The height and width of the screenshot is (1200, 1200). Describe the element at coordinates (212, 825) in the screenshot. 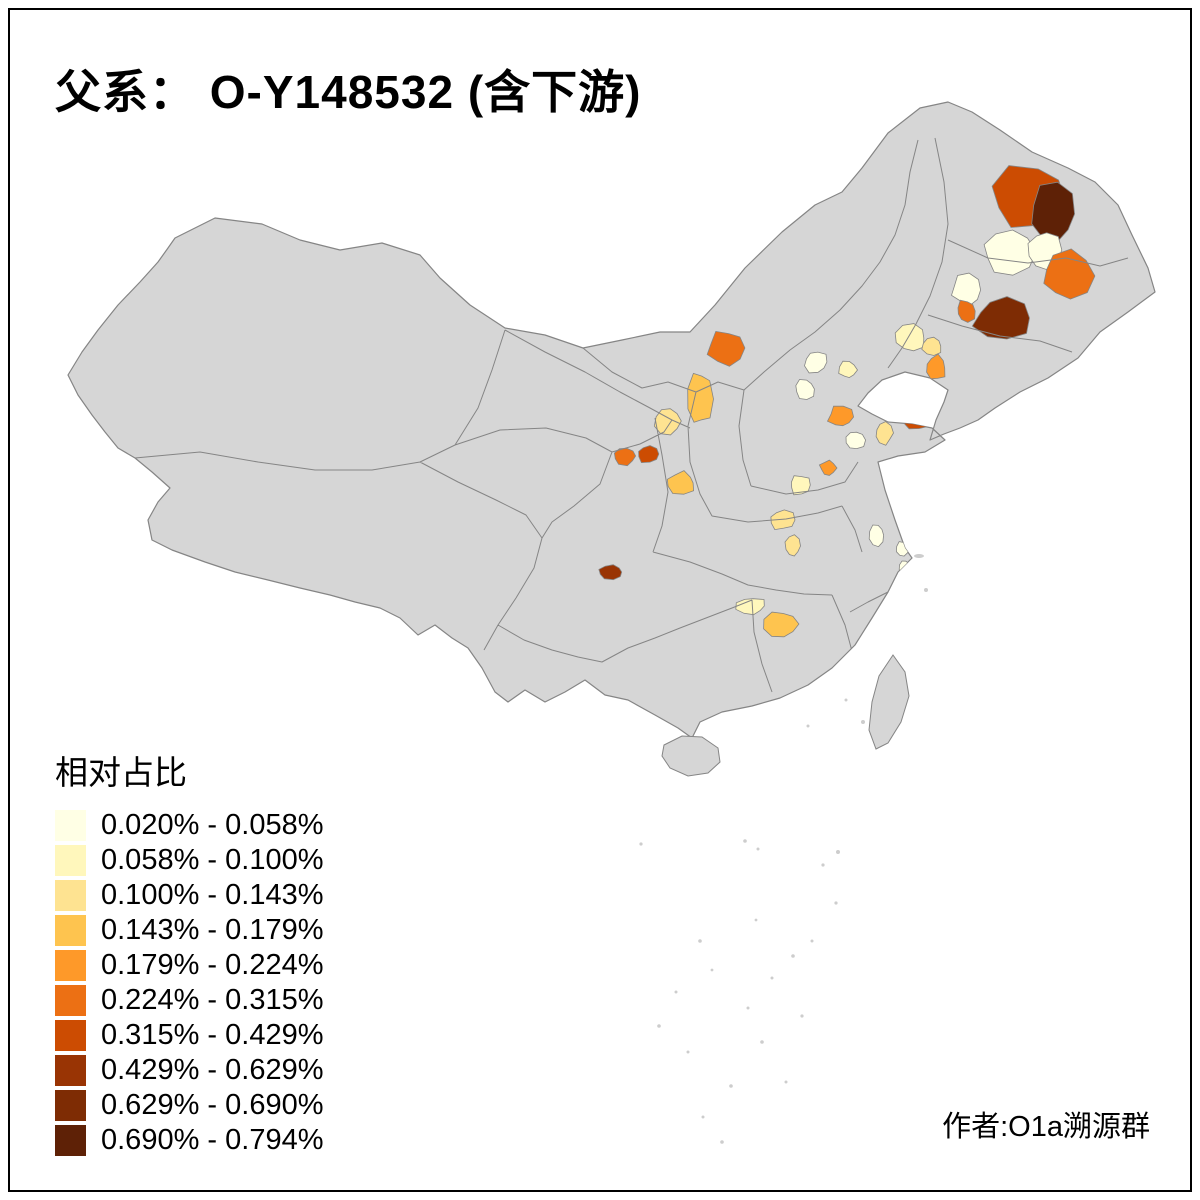

I see `legend-label: 0.020% - 0.058%` at that location.